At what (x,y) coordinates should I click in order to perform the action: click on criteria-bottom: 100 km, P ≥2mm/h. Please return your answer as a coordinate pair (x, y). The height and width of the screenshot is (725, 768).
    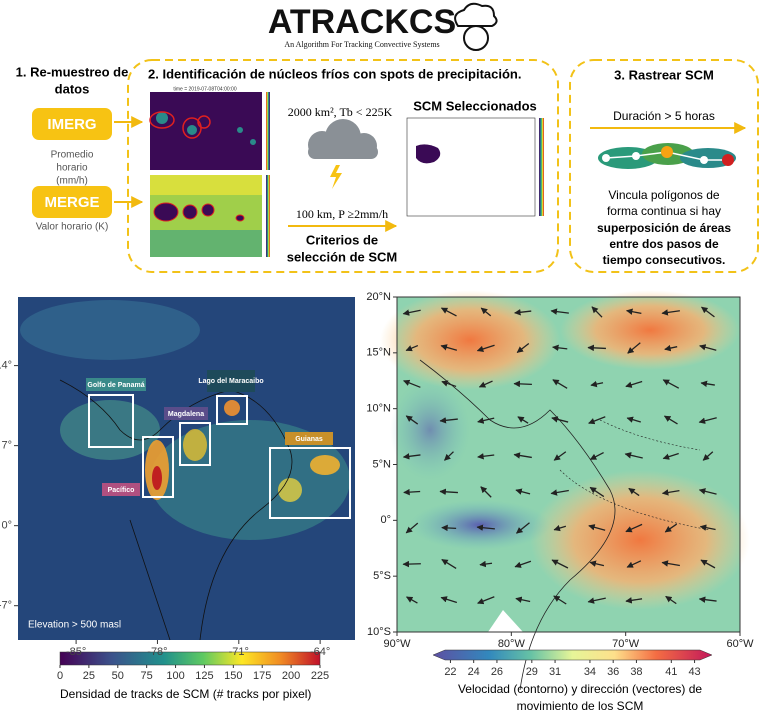
    Looking at the image, I should click on (342, 214).